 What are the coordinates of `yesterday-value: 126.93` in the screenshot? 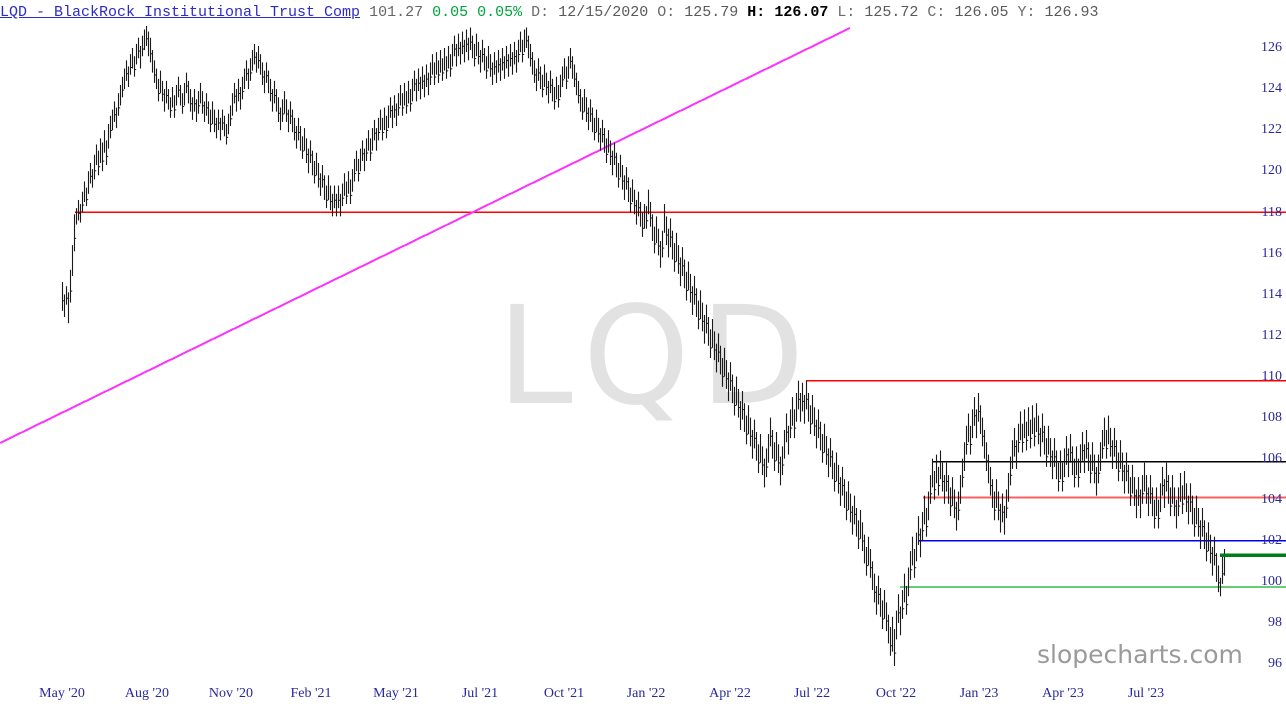 It's located at (1071, 12).